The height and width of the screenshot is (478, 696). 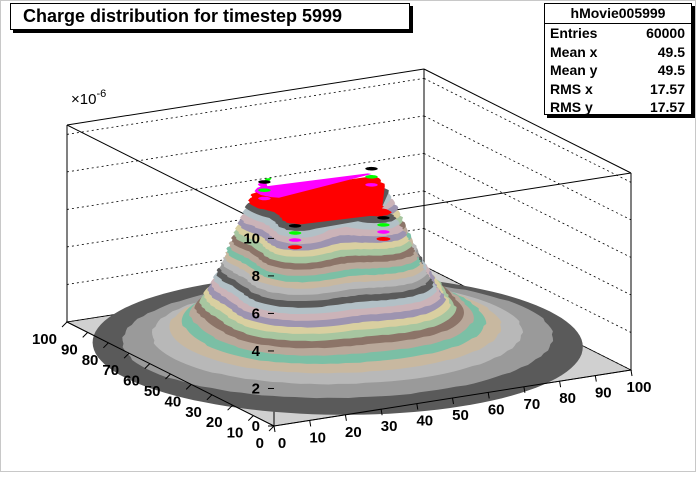 I want to click on stats-row-mean-x: Mean x 49.5, so click(x=618, y=52).